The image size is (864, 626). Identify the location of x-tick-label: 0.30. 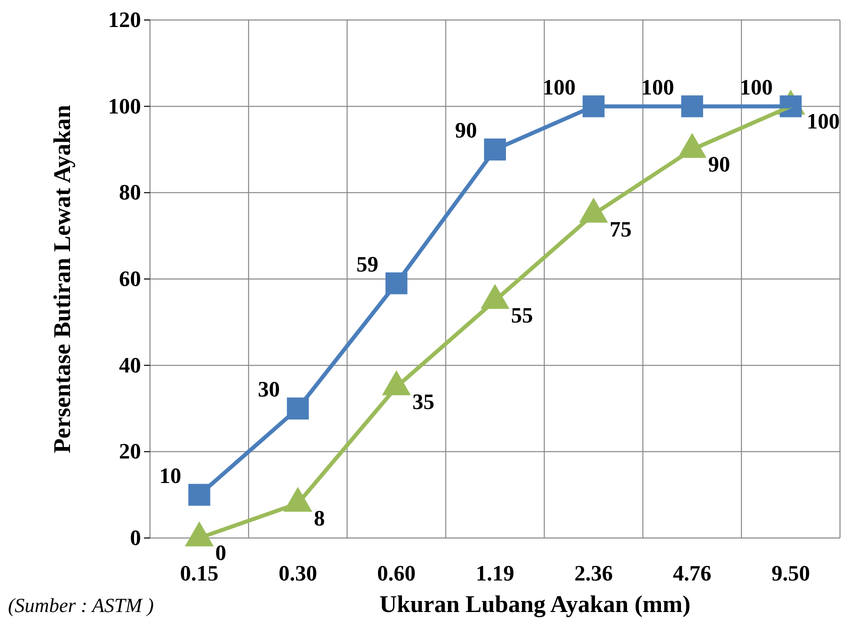
(298, 573).